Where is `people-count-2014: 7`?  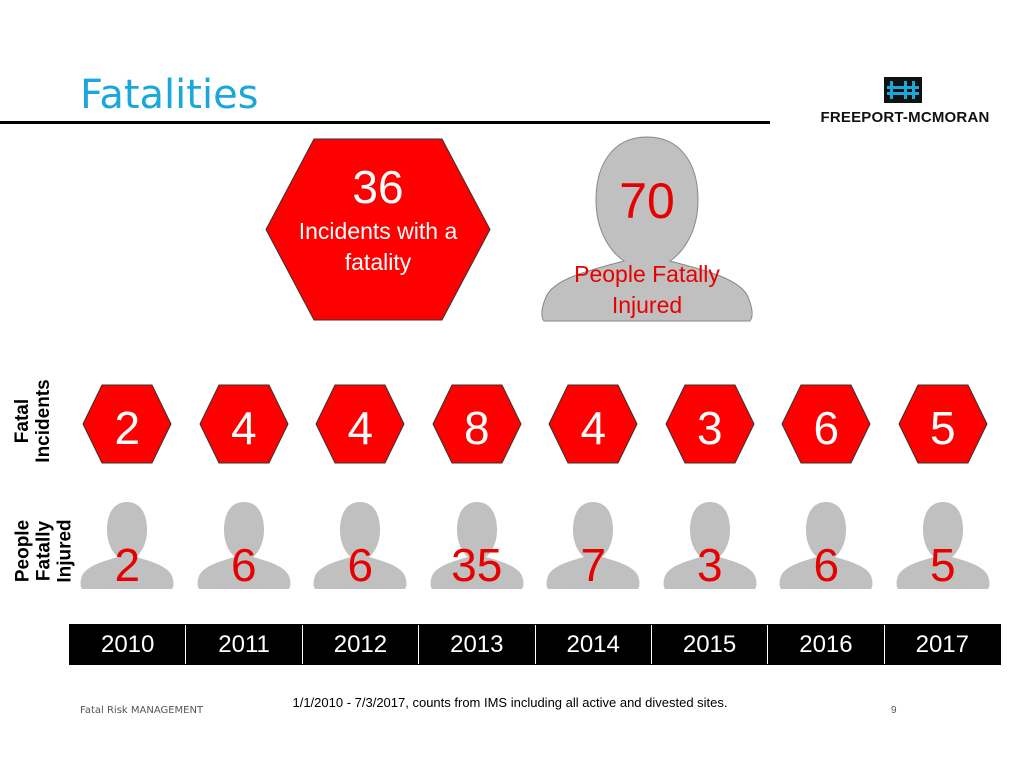 people-count-2014: 7 is located at coordinates (593, 565).